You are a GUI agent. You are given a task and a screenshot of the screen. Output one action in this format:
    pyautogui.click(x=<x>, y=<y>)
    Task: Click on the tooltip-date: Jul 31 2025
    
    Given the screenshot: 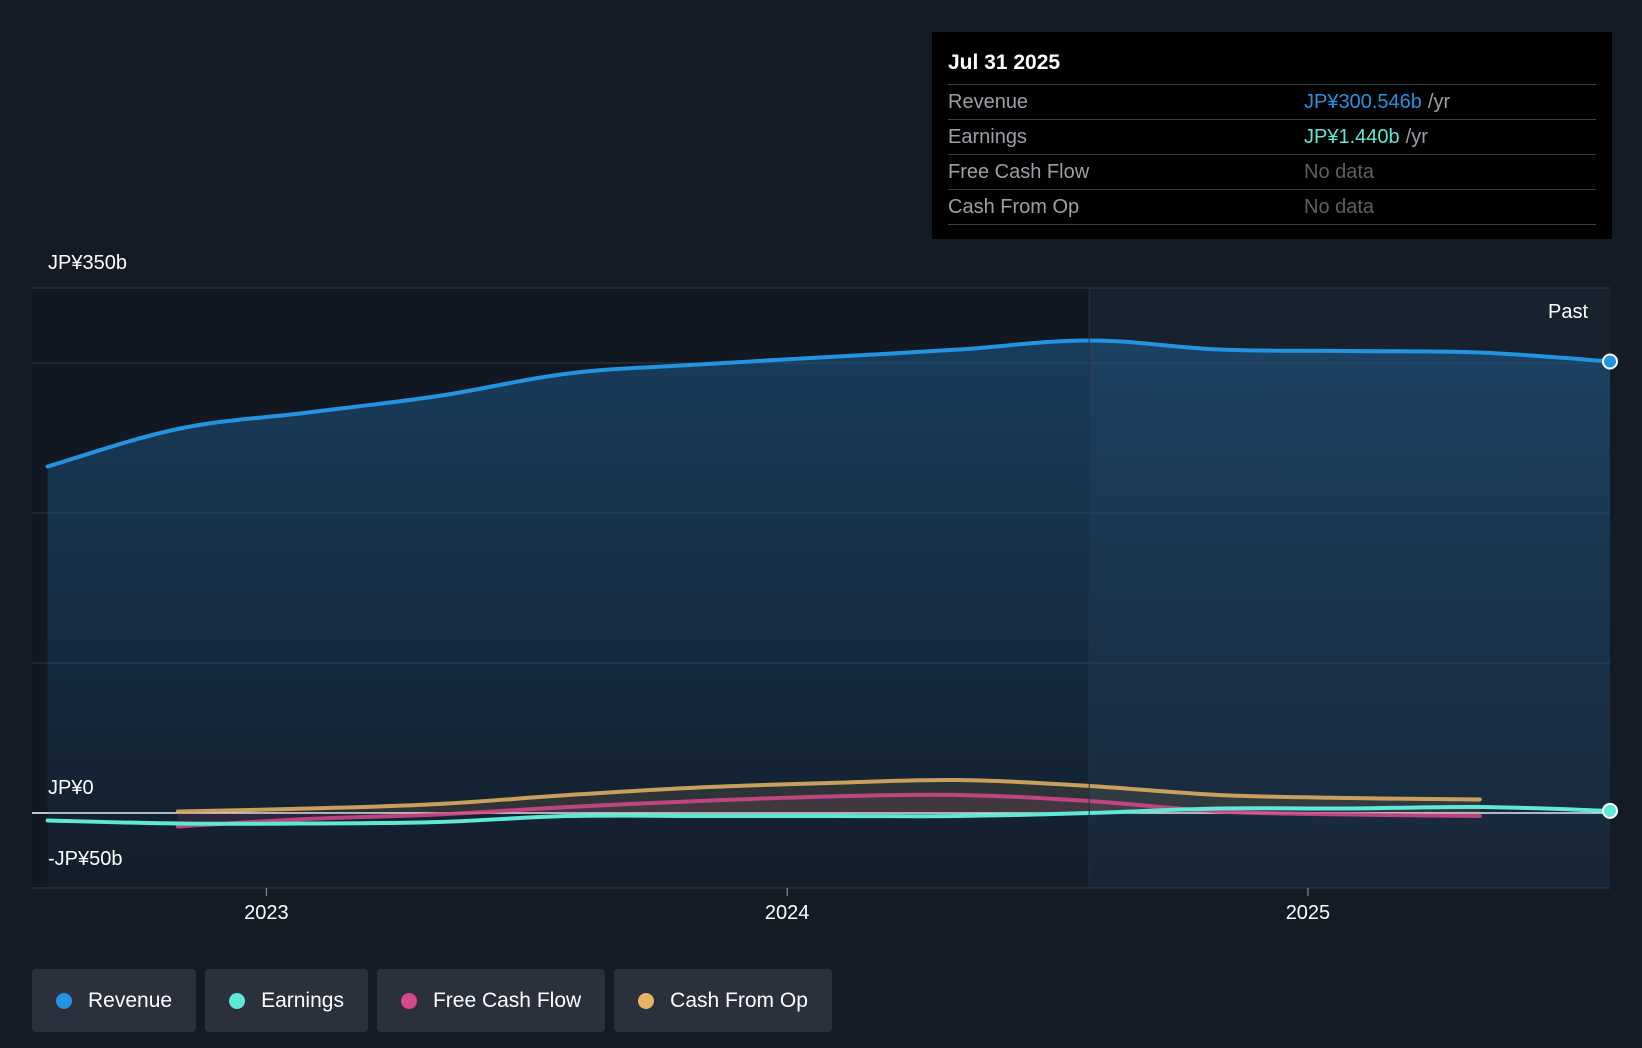 What is the action you would take?
    pyautogui.click(x=1004, y=62)
    